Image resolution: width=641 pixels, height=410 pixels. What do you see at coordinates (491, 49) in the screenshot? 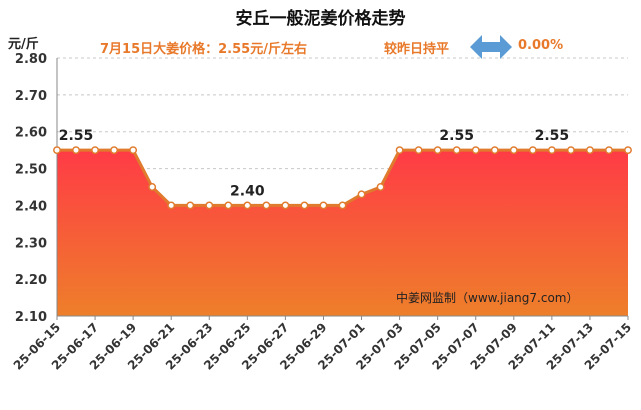
I see `flat-change-arrow-icon` at bounding box center [491, 49].